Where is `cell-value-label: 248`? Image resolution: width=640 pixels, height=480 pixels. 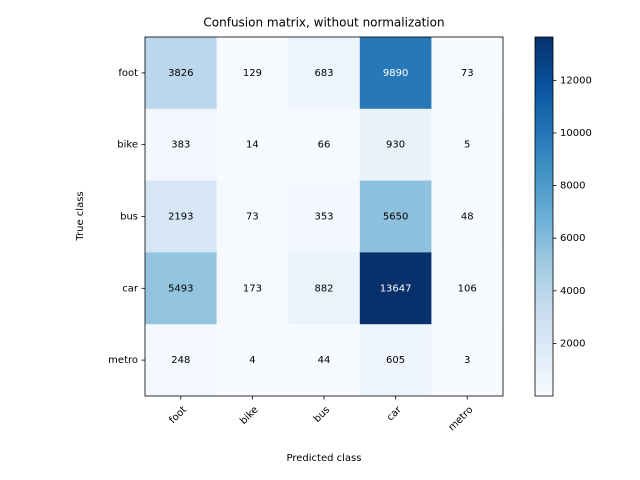
cell-value-label: 248 is located at coordinates (180, 360).